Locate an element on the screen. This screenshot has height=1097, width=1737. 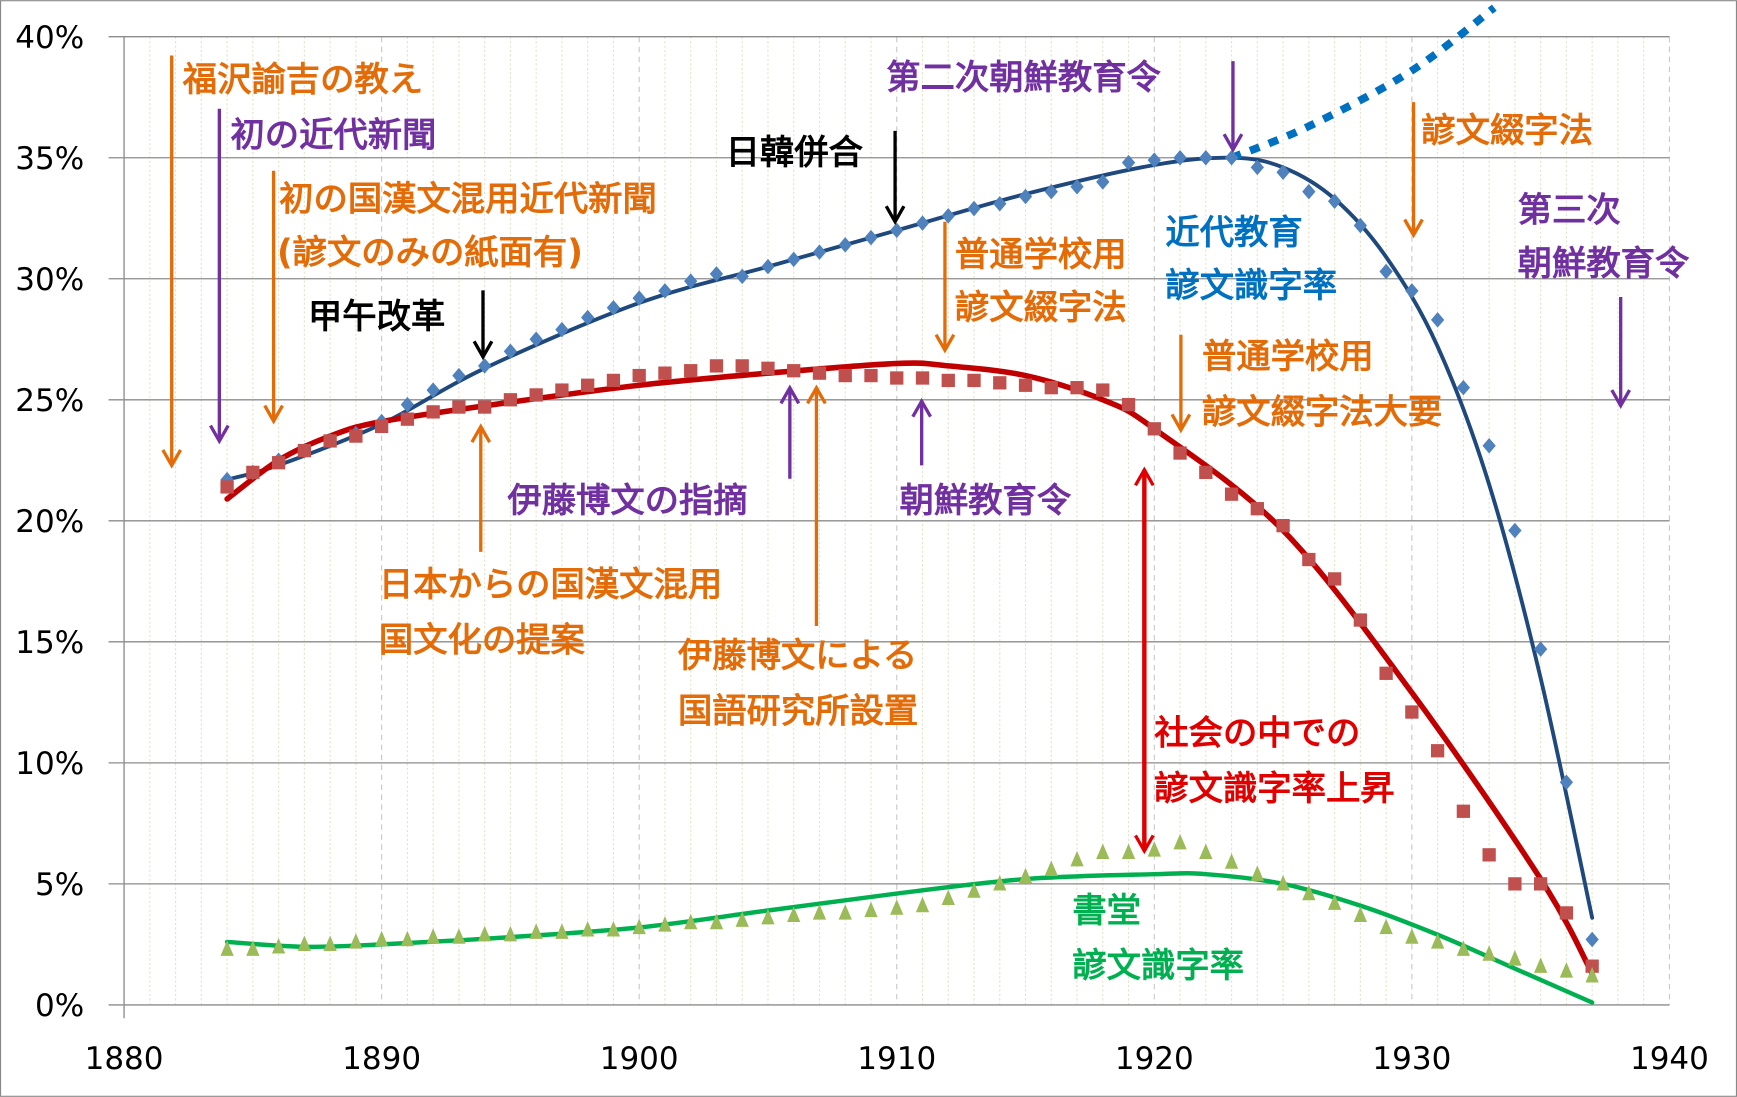
y-tick-label: 20% is located at coordinates (49, 522).